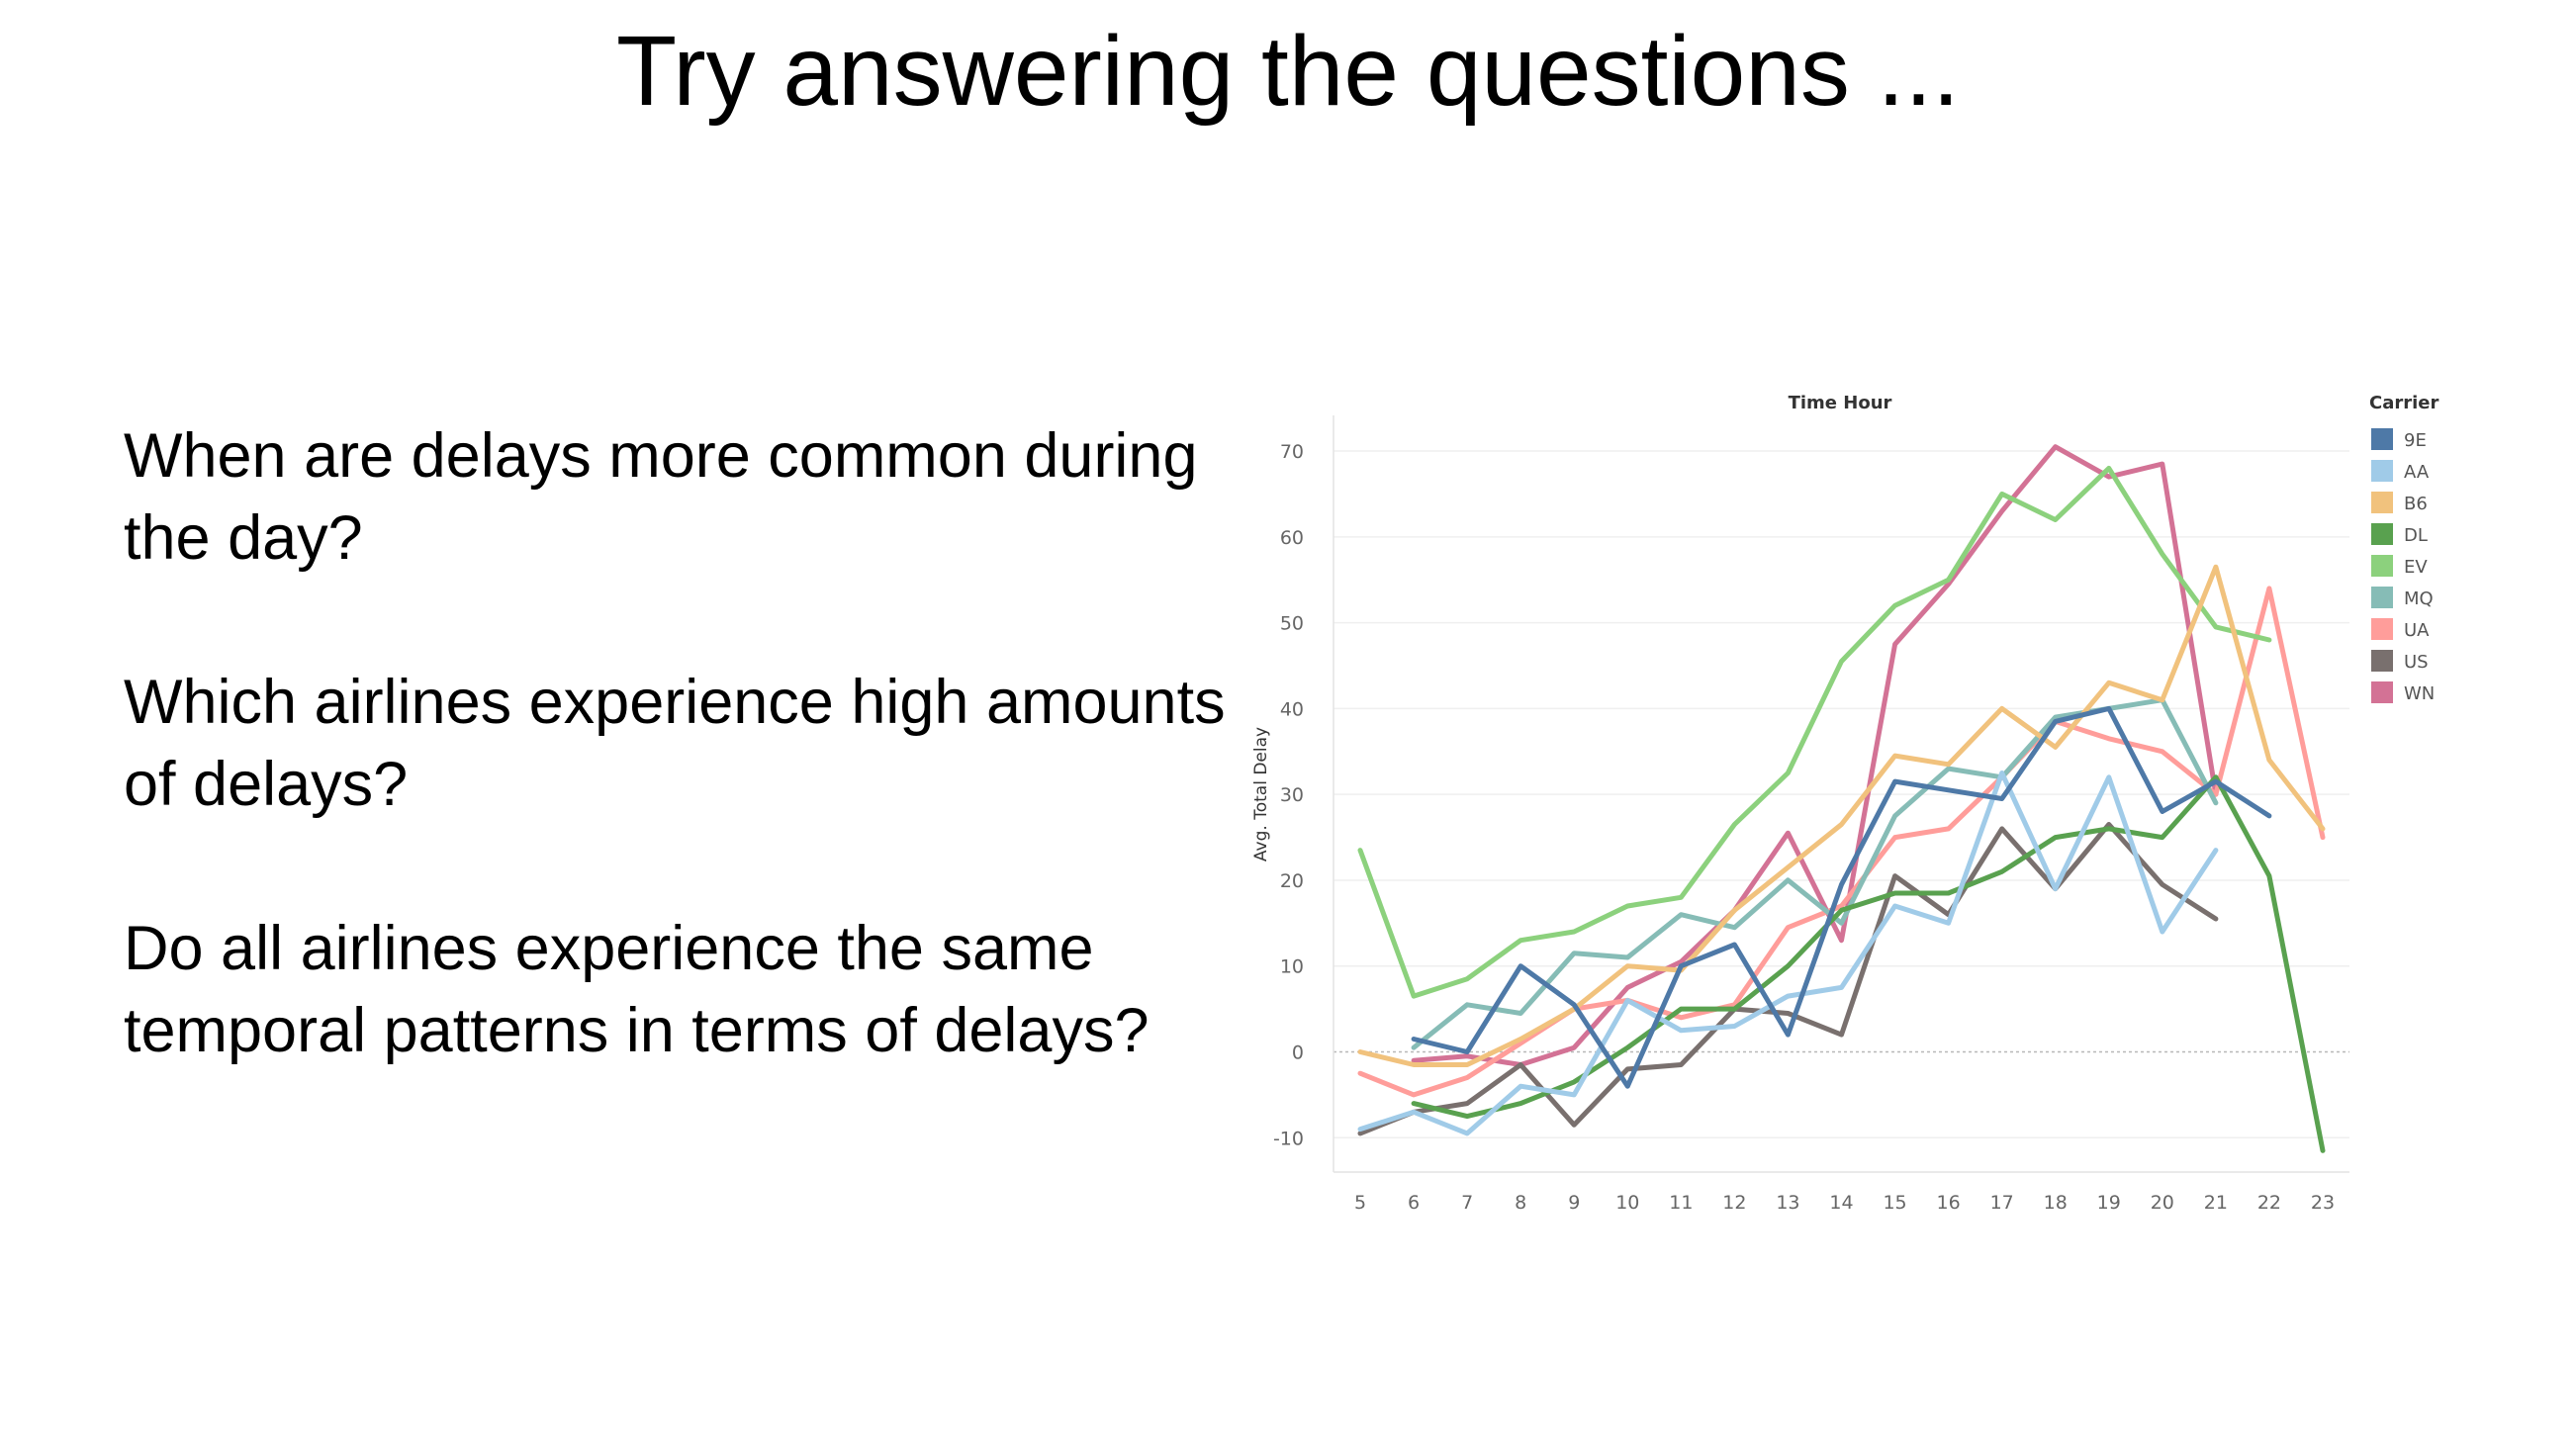 Image resolution: width=2576 pixels, height=1450 pixels. What do you see at coordinates (2109, 1203) in the screenshot?
I see `x-tick-label: 19` at bounding box center [2109, 1203].